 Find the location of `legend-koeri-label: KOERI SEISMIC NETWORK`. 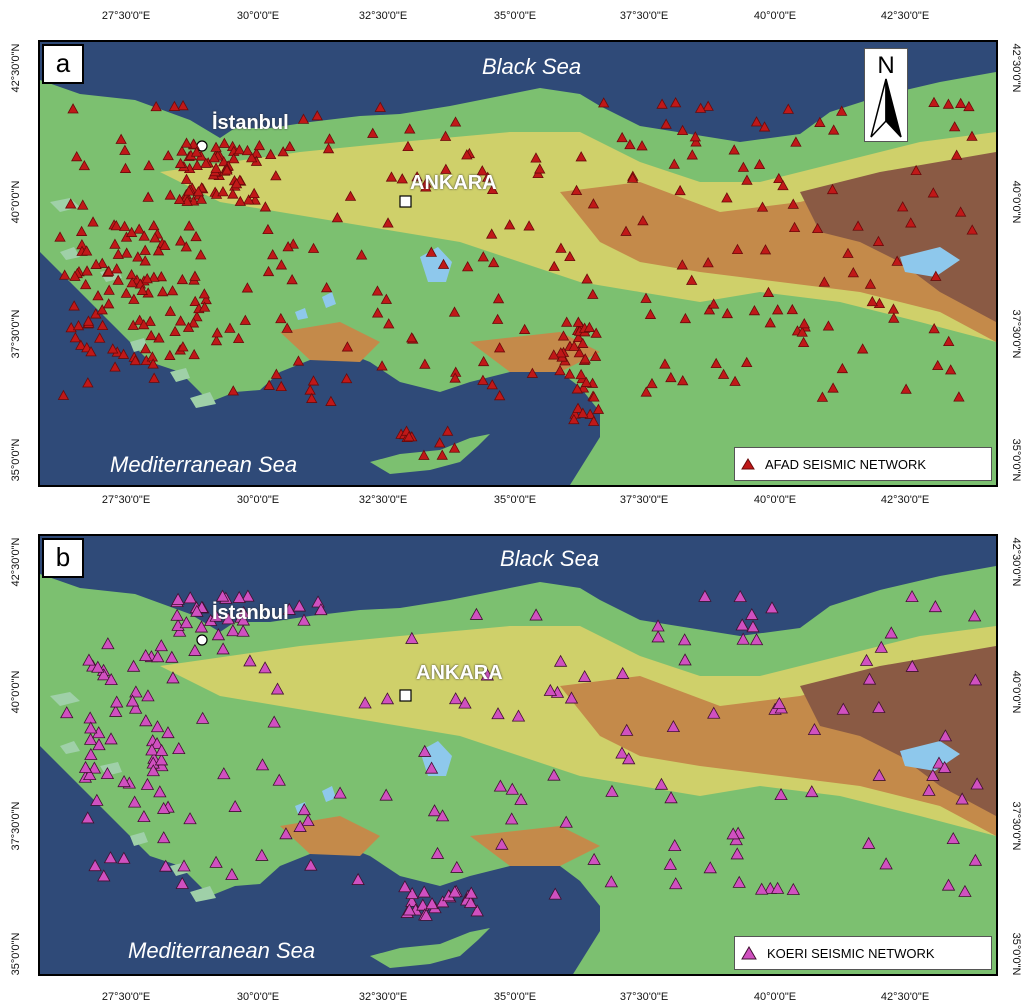

legend-koeri-label: KOERI SEISMIC NETWORK is located at coordinates (851, 953).